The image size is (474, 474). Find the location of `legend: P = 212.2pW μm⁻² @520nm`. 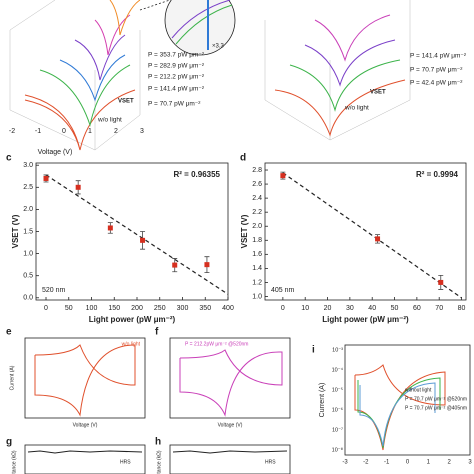

legend: P = 212.2pW μm⁻² @520nm is located at coordinates (216, 344).